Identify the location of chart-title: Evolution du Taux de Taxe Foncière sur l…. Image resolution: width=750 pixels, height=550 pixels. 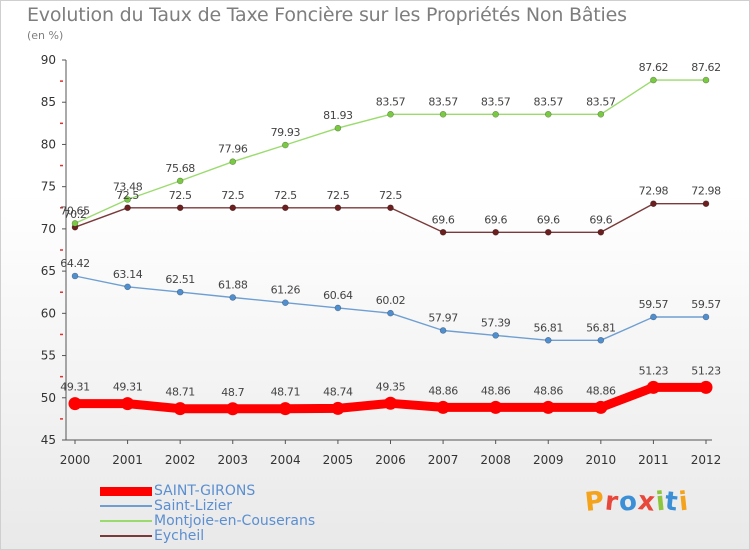
(327, 15).